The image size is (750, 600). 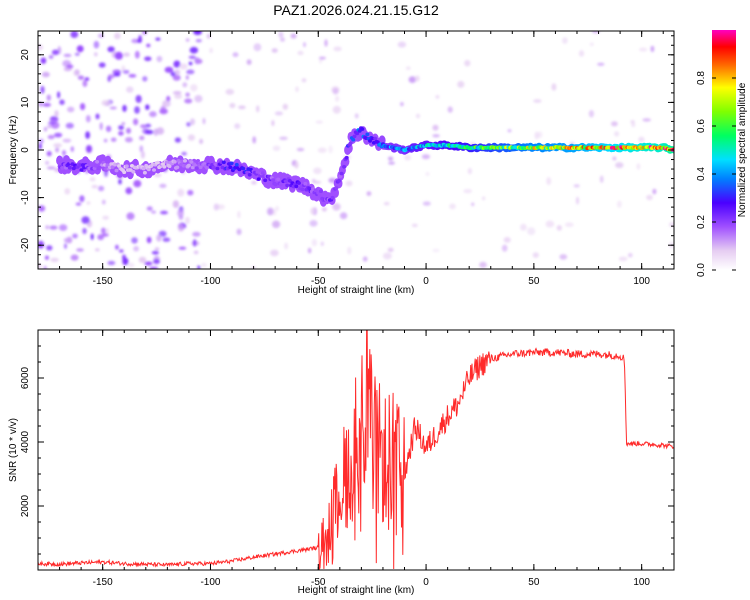 I want to click on bottom-y-axis-label: SNR (10 * v/v), so click(x=13, y=450).